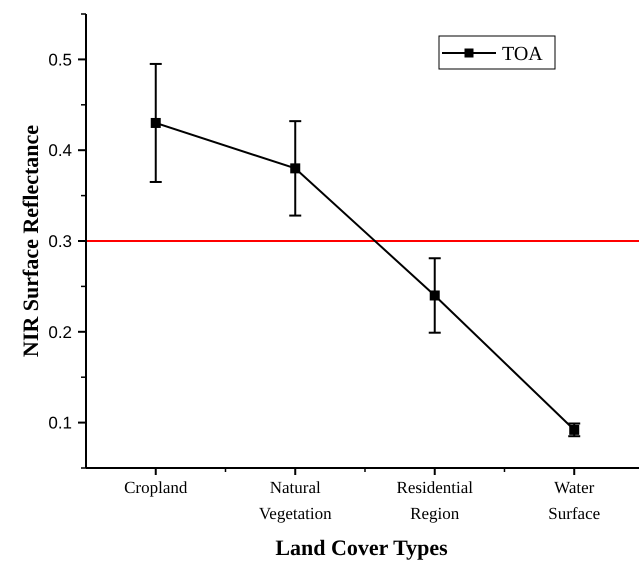 The width and height of the screenshot is (639, 567). What do you see at coordinates (60, 241) in the screenshot?
I see `y-tick-label: 0.3` at bounding box center [60, 241].